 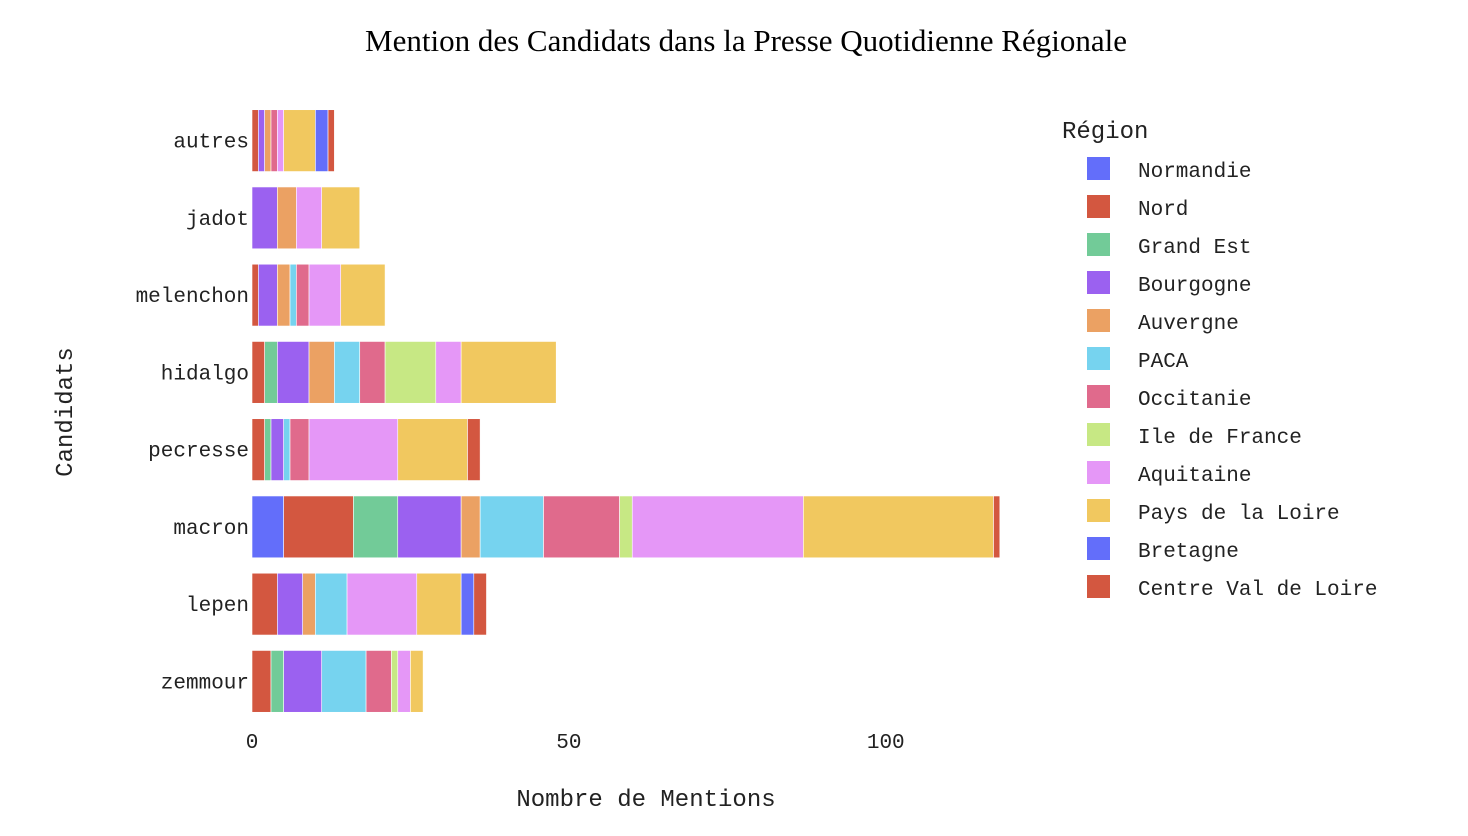 What do you see at coordinates (264, 604) in the screenshot?
I see `bar-segment-lepen-nord` at bounding box center [264, 604].